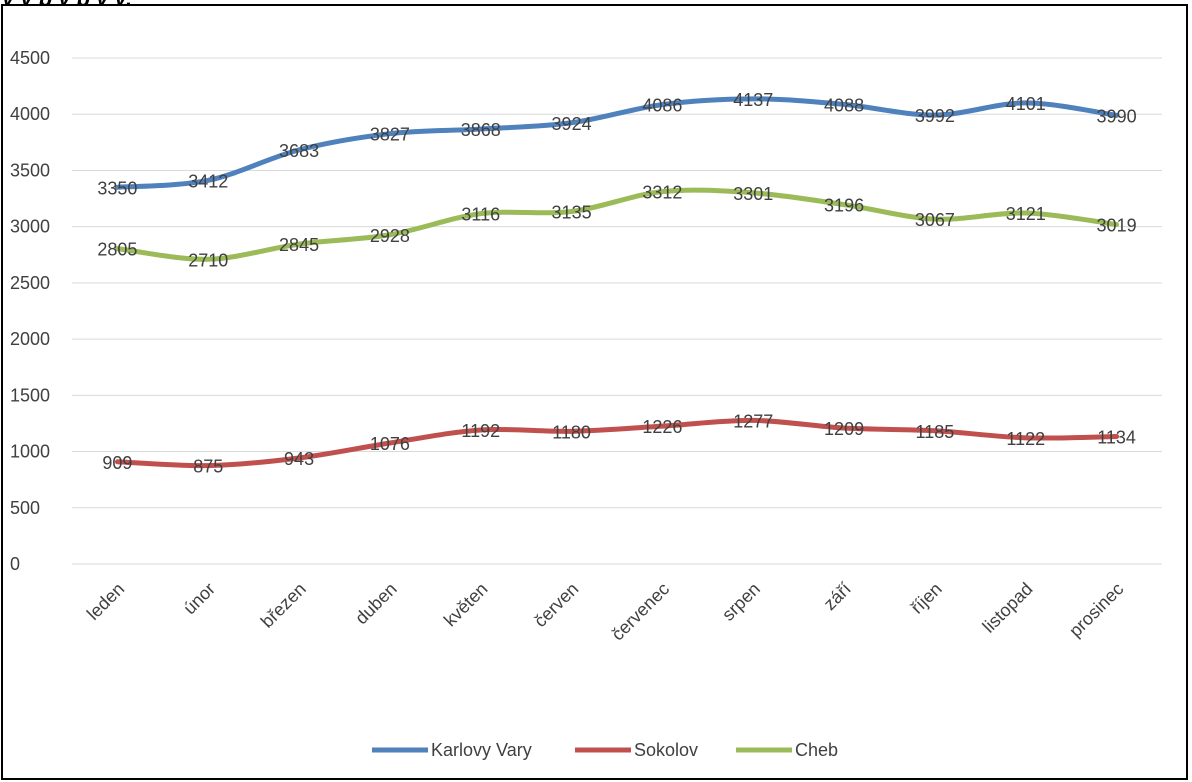  What do you see at coordinates (376, 604) in the screenshot?
I see `x-tick-label: duben` at bounding box center [376, 604].